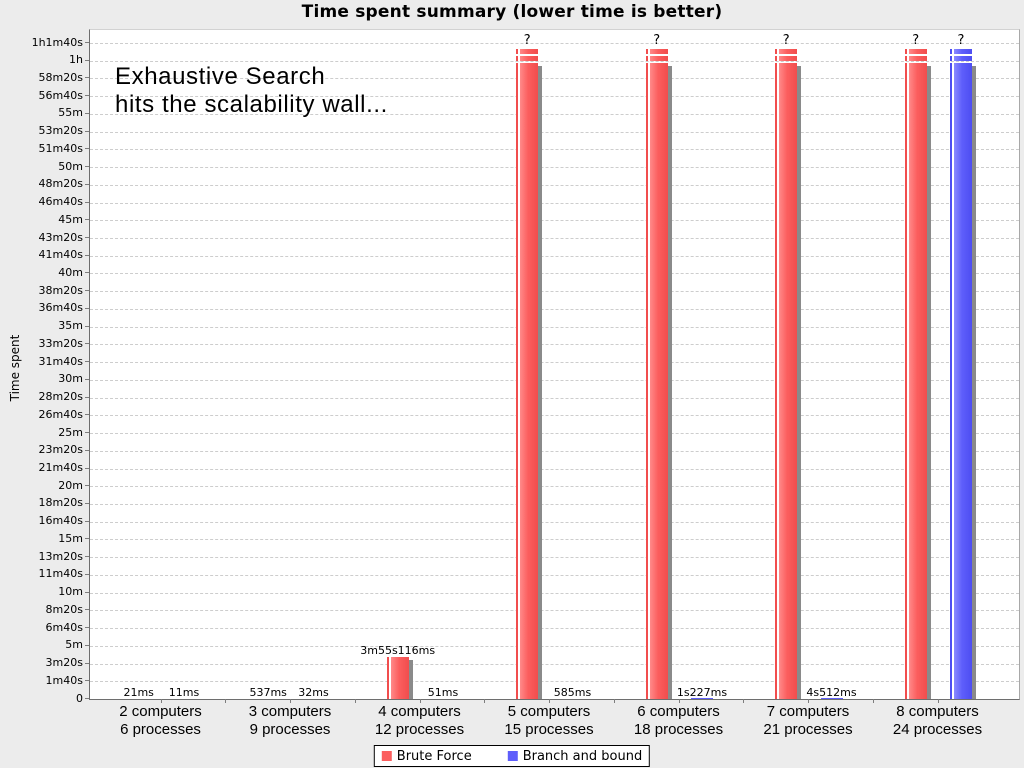  Describe the element at coordinates (57, 42) in the screenshot. I see `y-tick-label: 1h1m40s` at that location.